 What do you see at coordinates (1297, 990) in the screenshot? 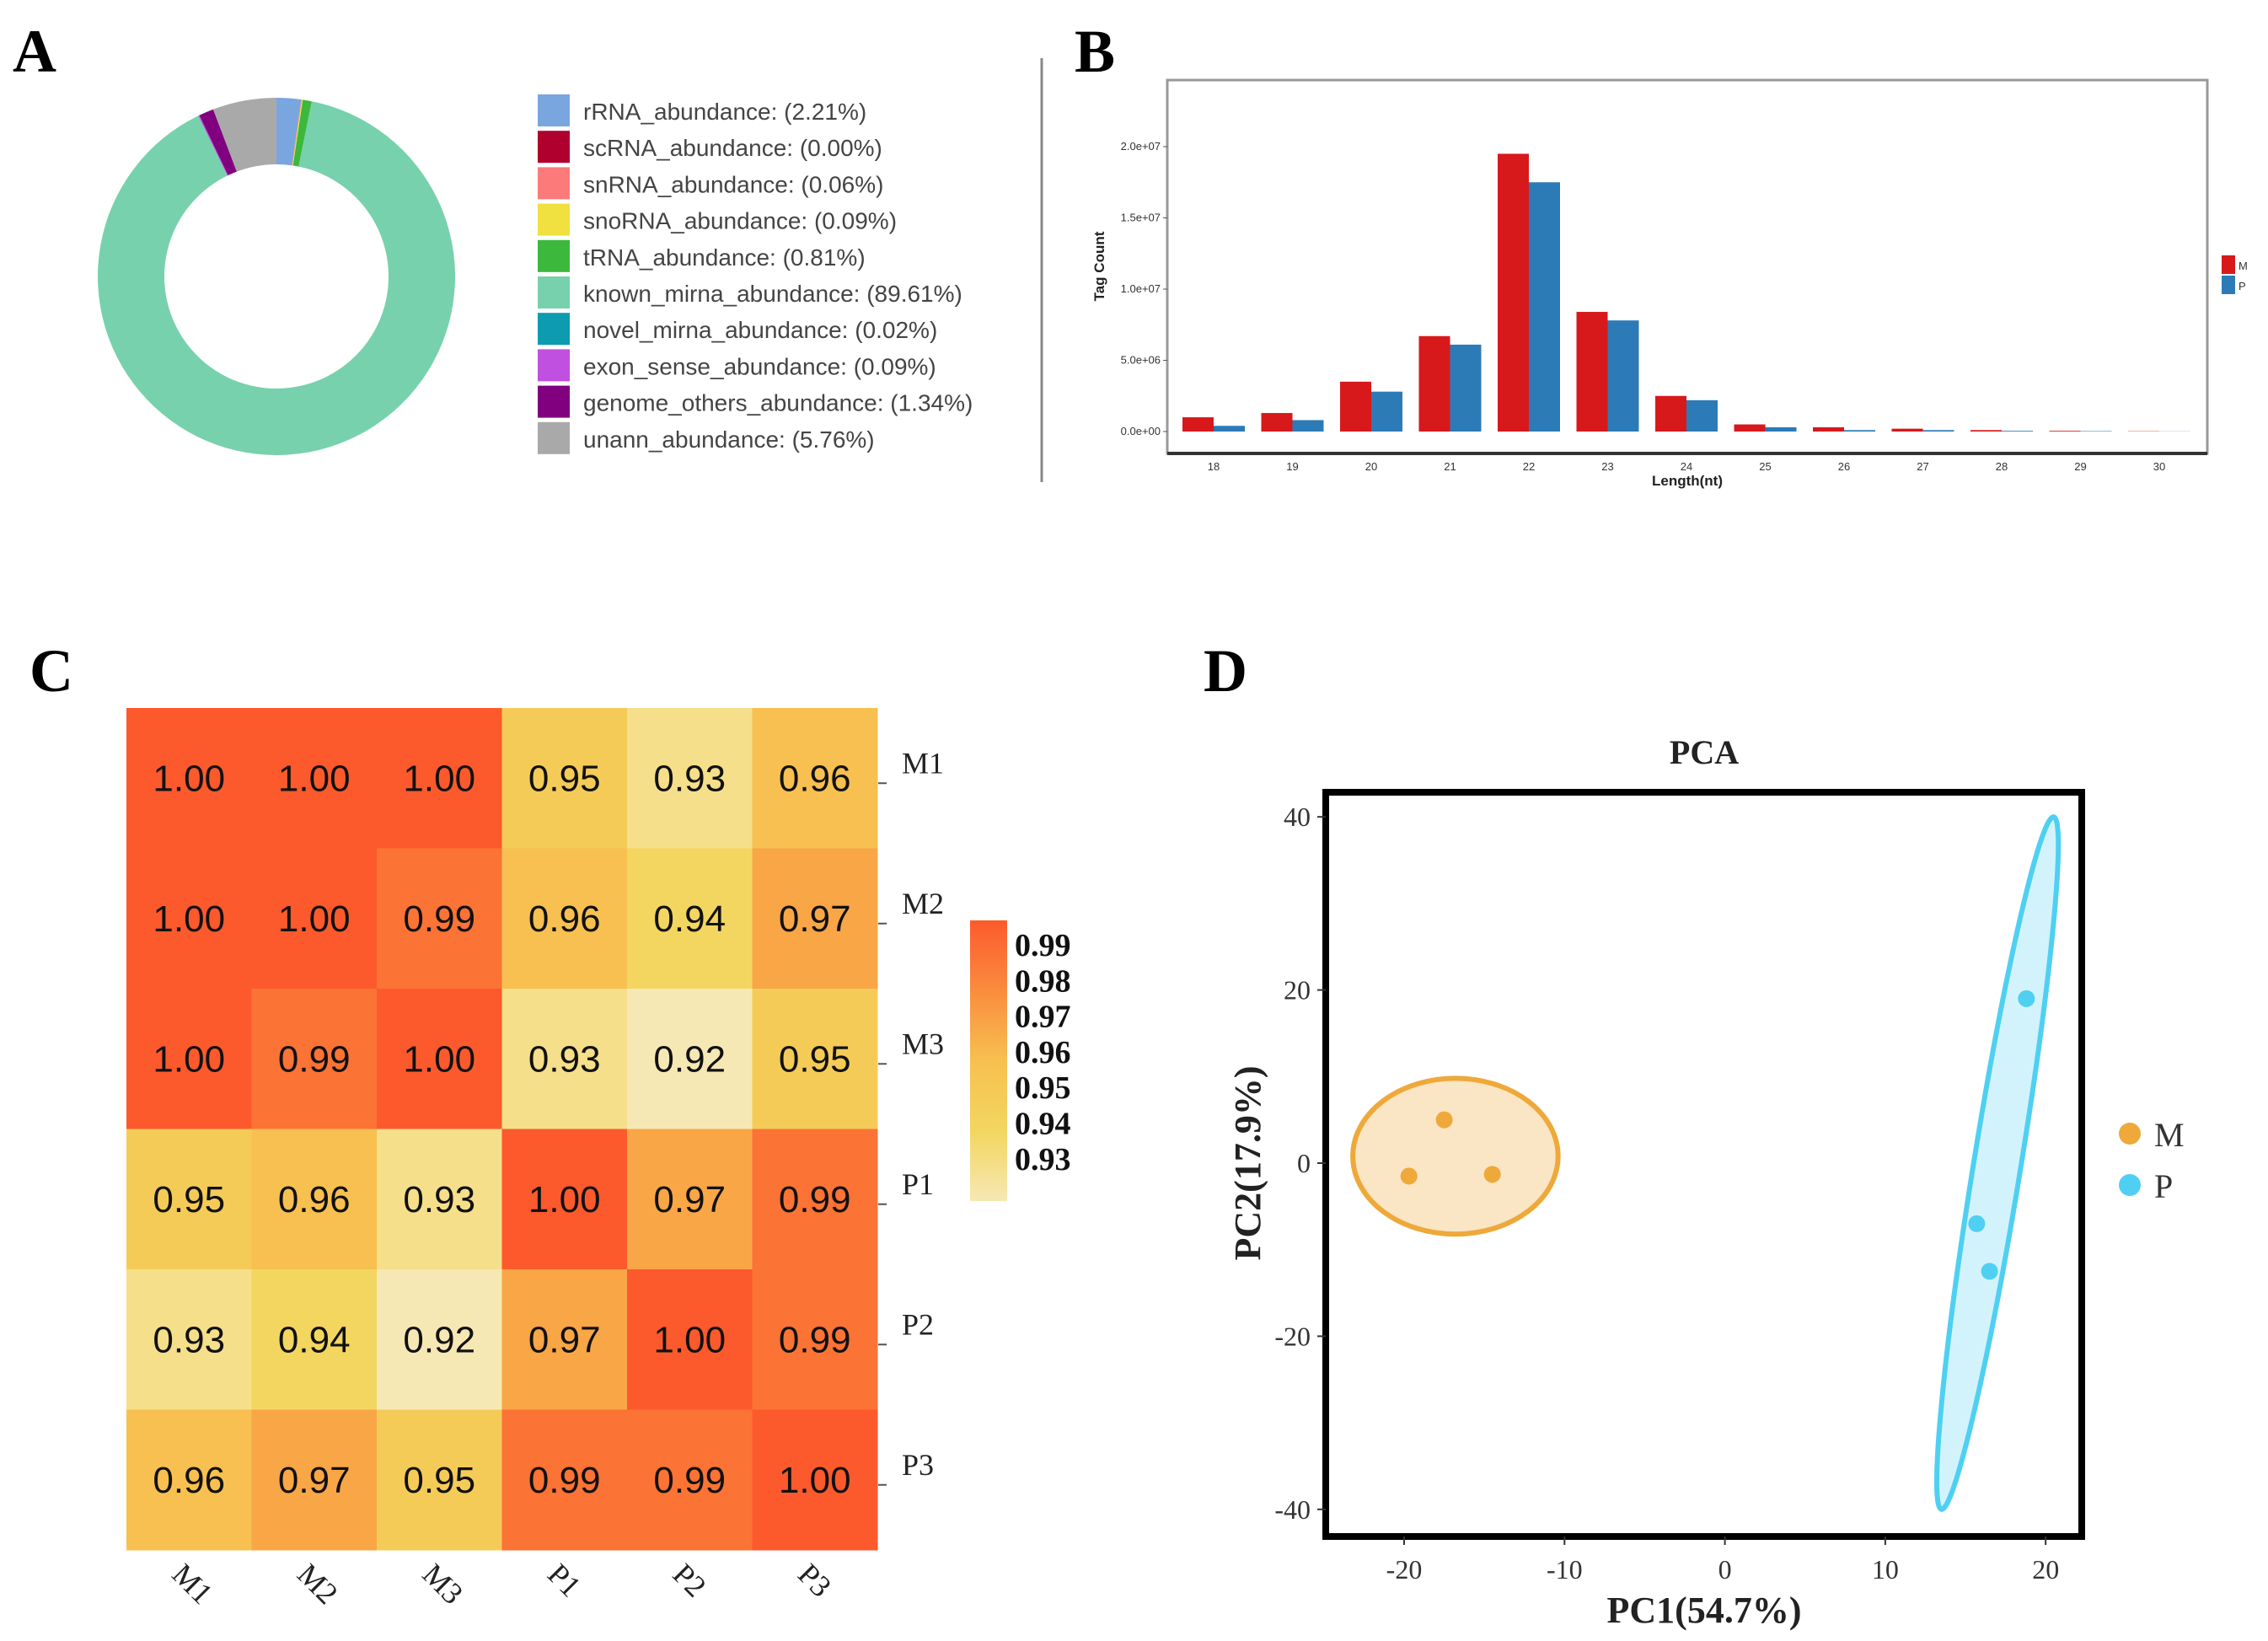
I see `y-tick-label: 20` at bounding box center [1297, 990].